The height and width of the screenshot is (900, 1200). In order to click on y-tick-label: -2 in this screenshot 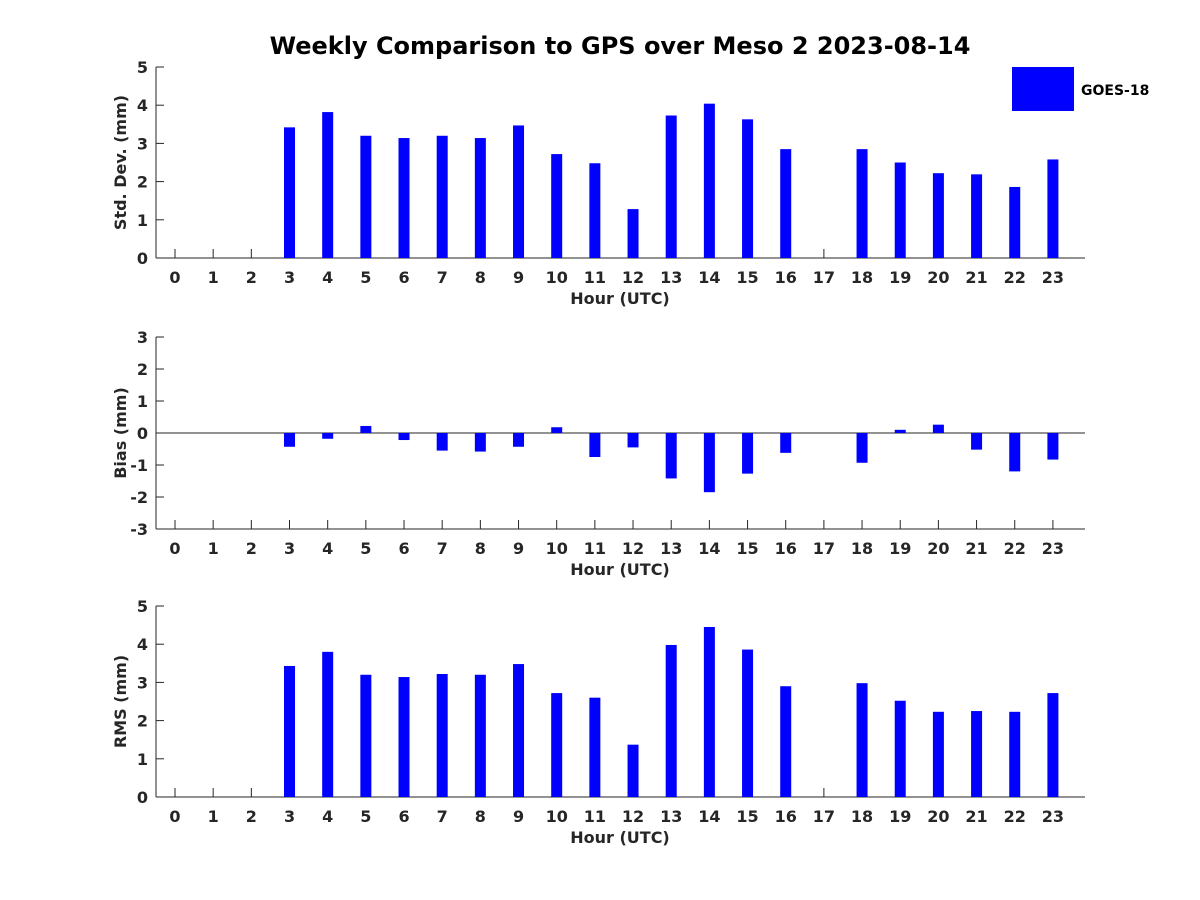, I will do `click(139, 497)`.